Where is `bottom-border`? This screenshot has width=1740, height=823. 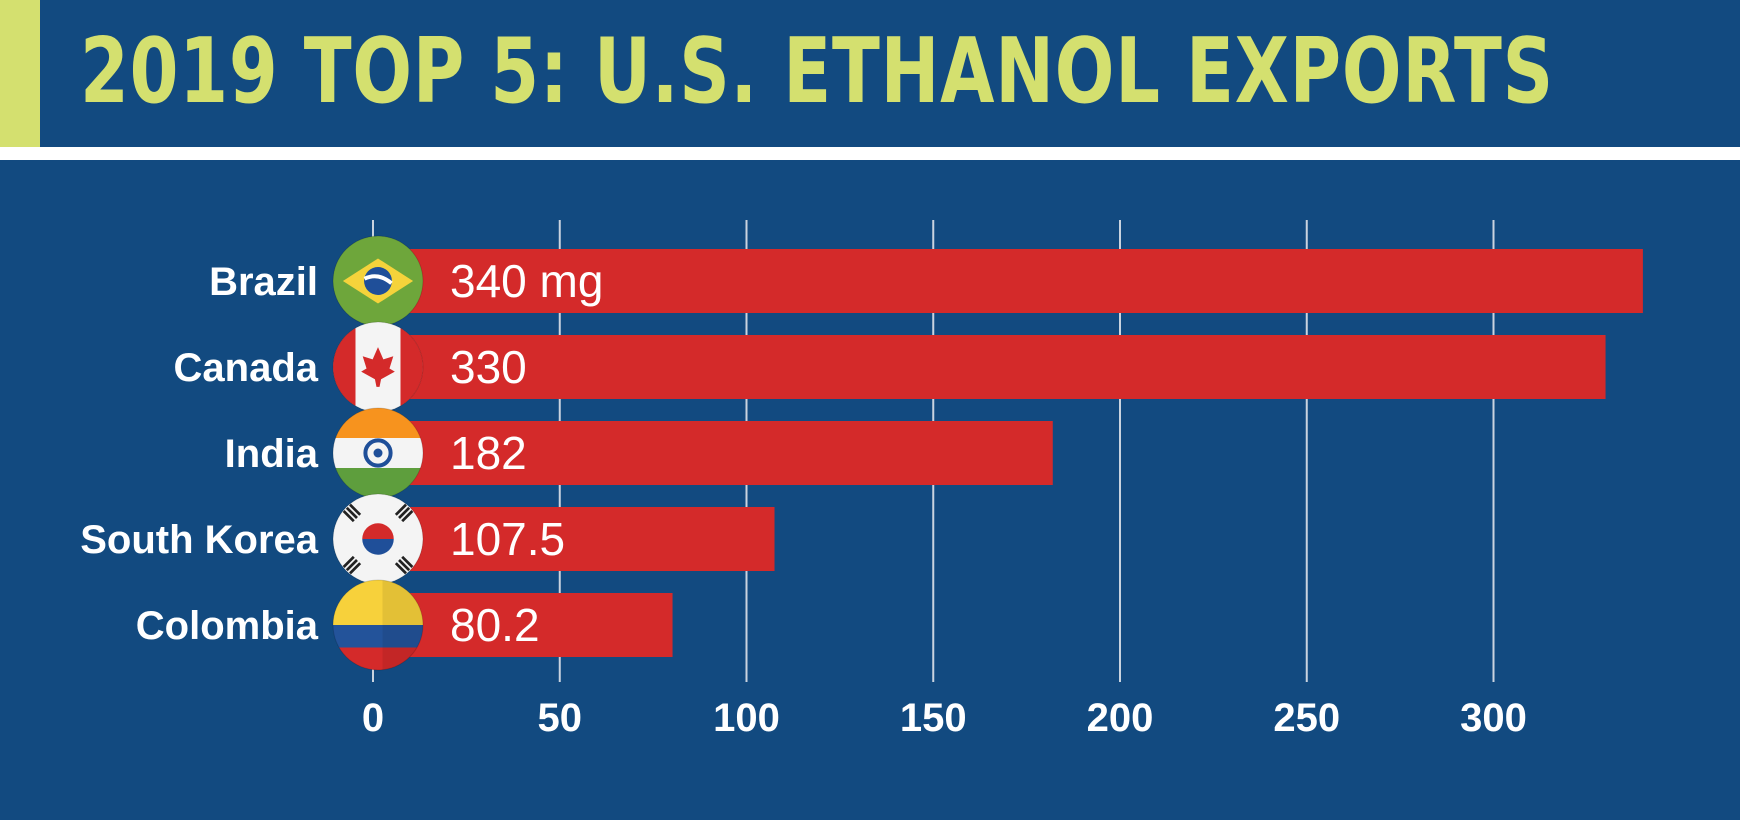 bottom-border is located at coordinates (870, 821).